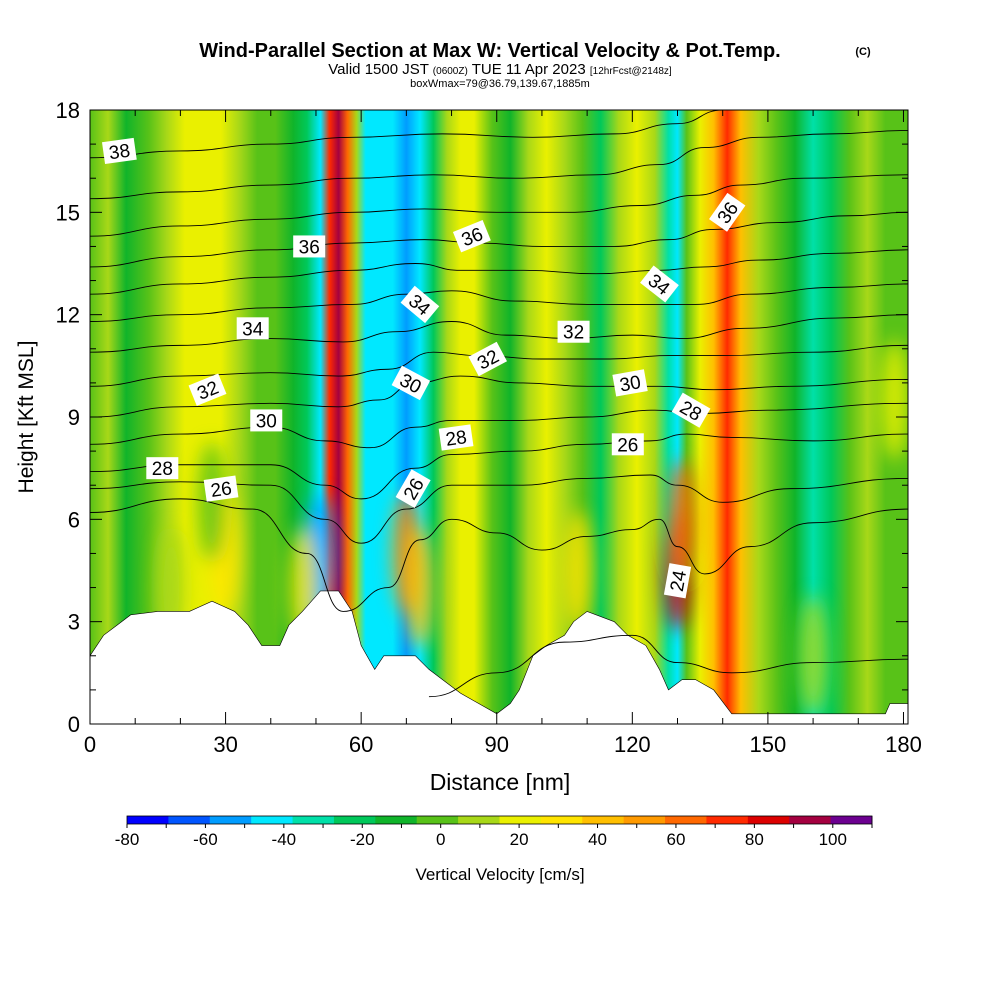 This screenshot has height=1000, width=1000. I want to click on colorbar-tick-label: -20, so click(362, 839).